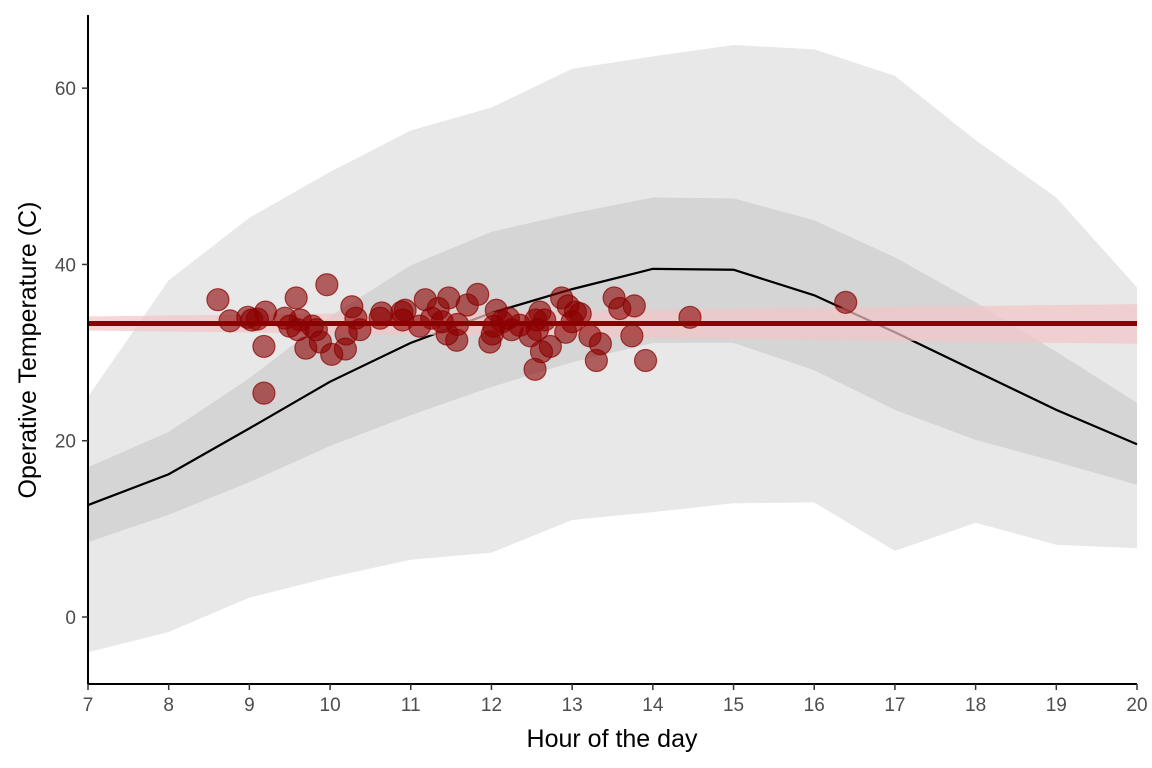  I want to click on x-tick-label: 8, so click(168, 705).